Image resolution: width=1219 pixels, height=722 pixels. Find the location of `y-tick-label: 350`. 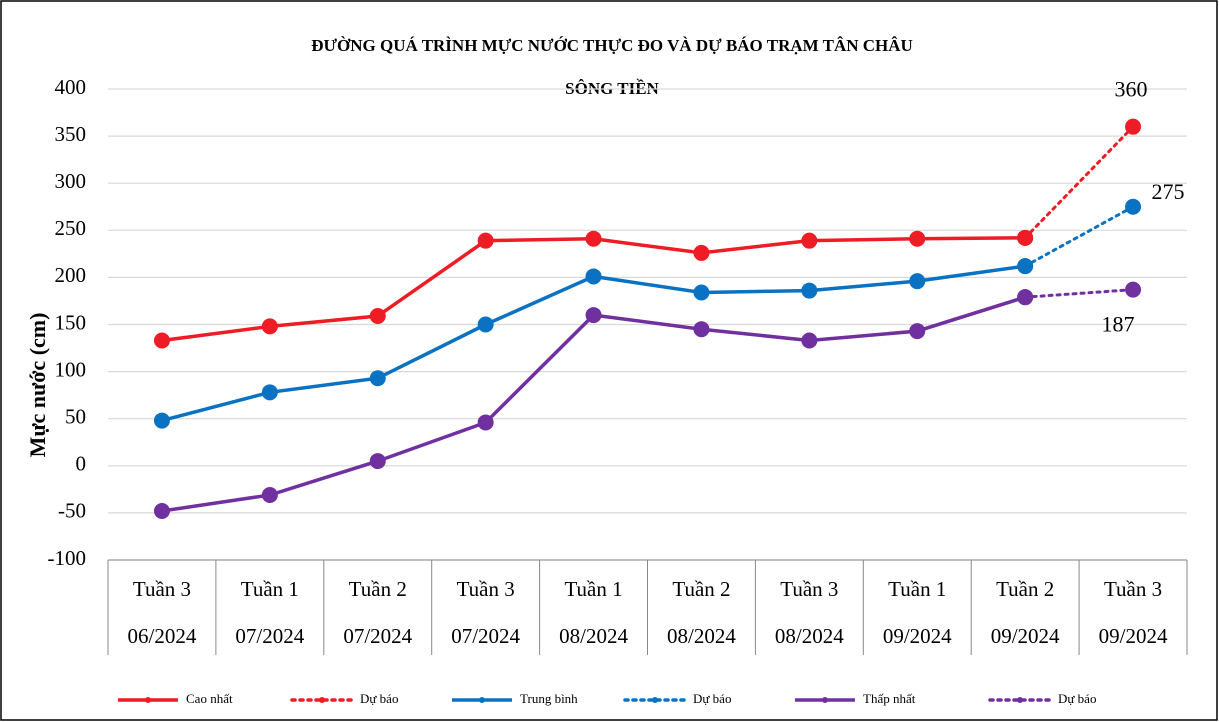

y-tick-label: 350 is located at coordinates (71, 134).